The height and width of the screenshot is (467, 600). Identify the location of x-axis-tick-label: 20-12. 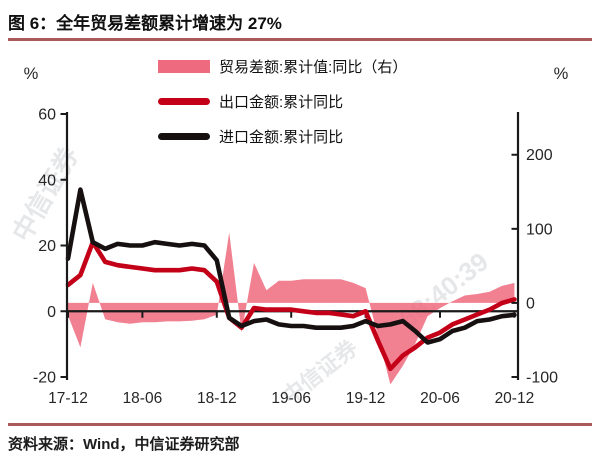
(515, 398).